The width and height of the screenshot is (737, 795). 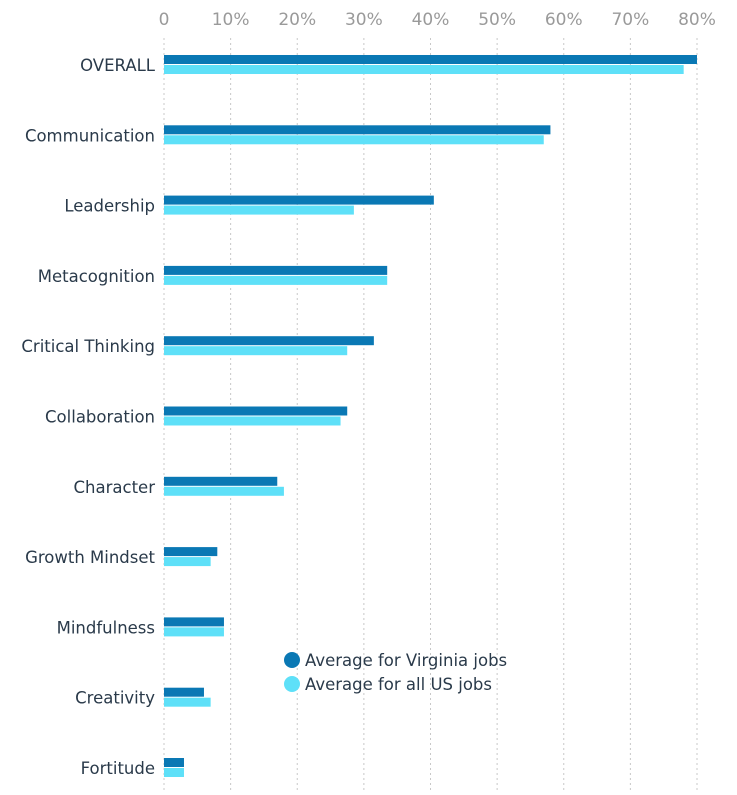 I want to click on bar-us-leadership, so click(x=259, y=210).